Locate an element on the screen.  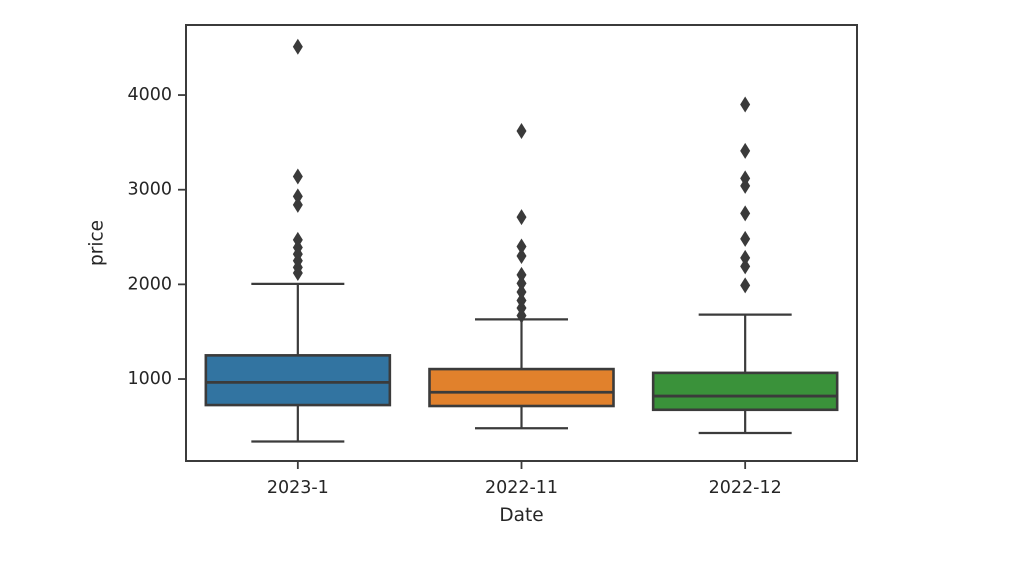
x-tick-label: 2022-12 is located at coordinates (745, 488).